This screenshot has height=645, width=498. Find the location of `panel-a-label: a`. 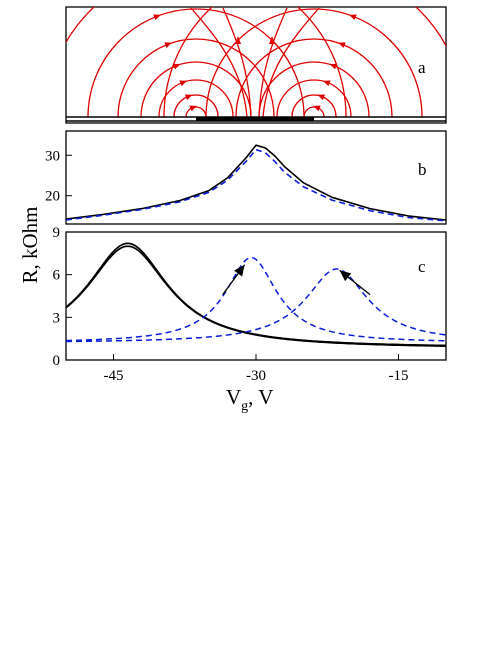

panel-a-label: a is located at coordinates (422, 67).